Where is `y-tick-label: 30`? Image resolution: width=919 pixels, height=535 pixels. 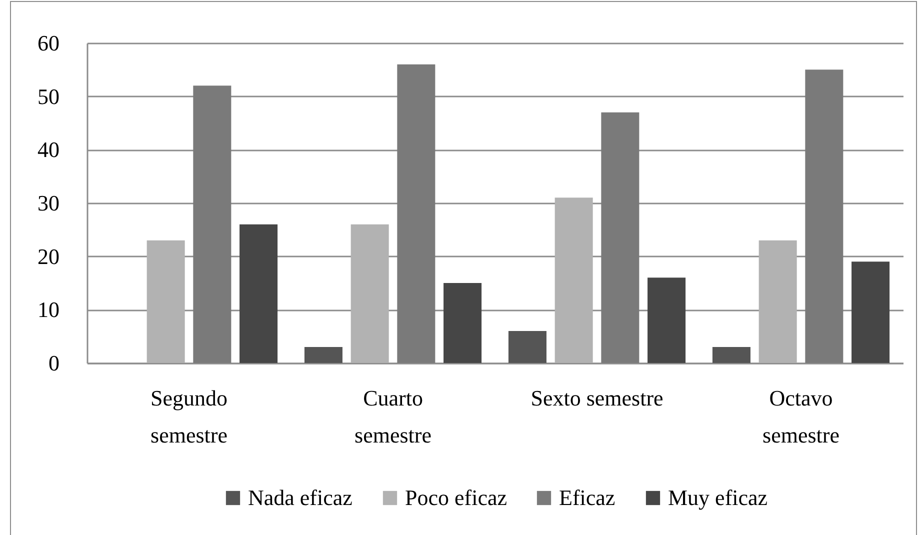
y-tick-label: 30 is located at coordinates (49, 203).